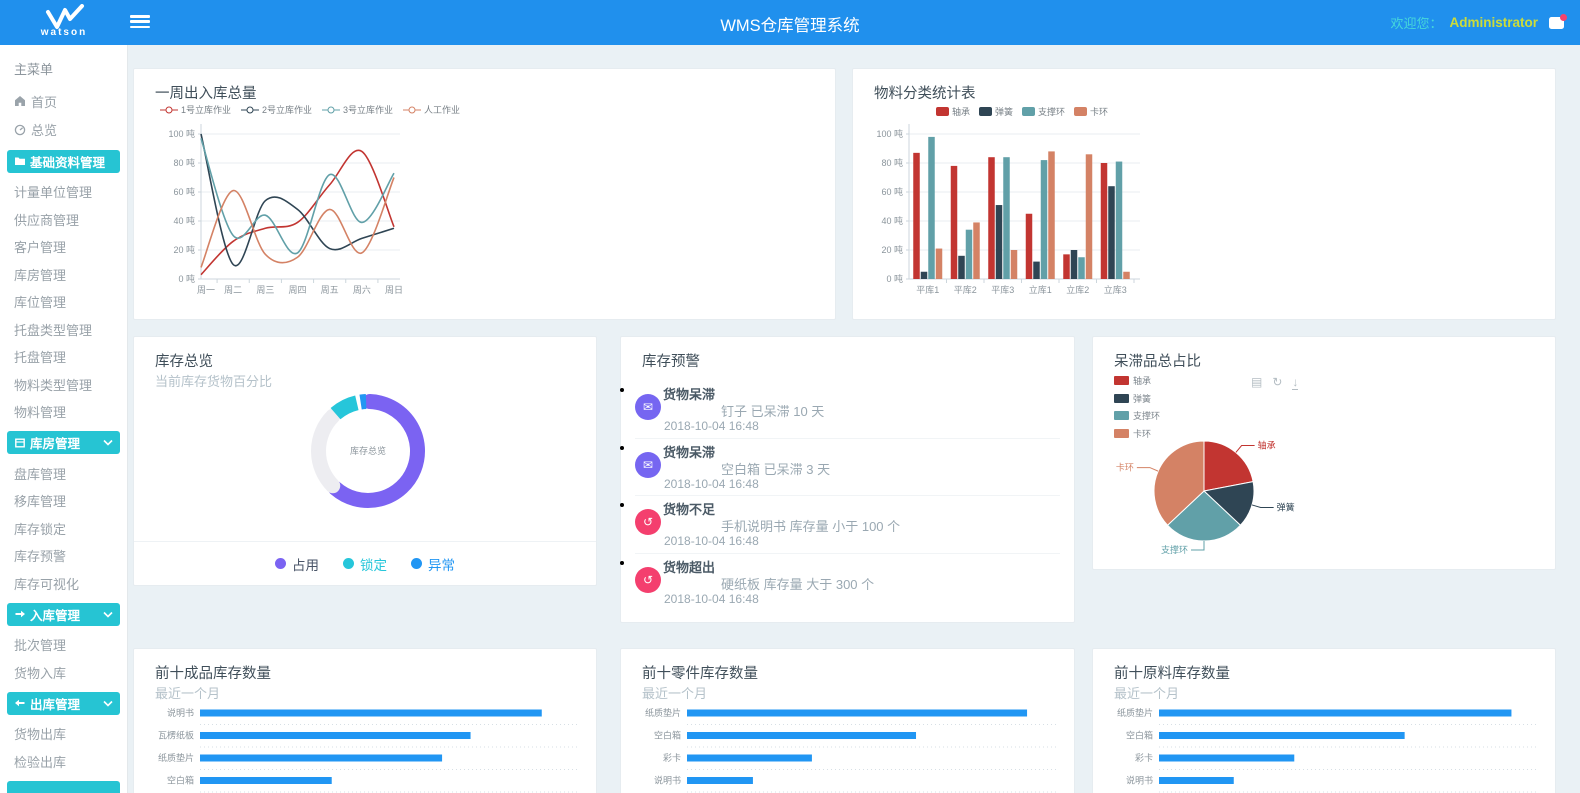 The height and width of the screenshot is (793, 1580). I want to click on sidebar-item-库存可视化: 库存可视化, so click(63, 584).